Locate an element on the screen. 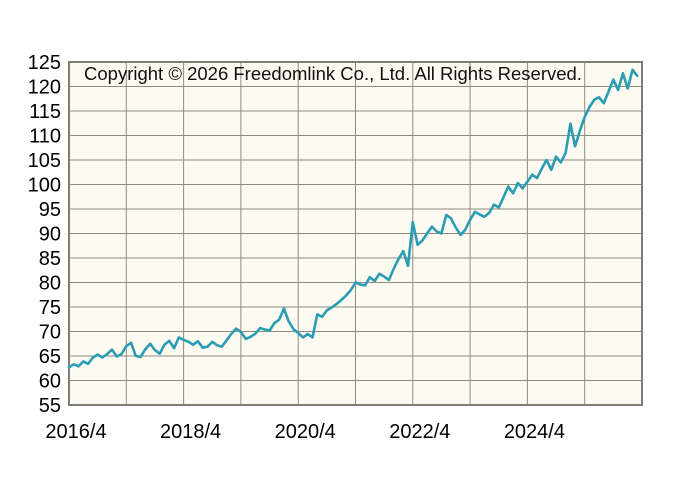 This screenshot has width=700, height=495. x-tick-label: 2020/4 is located at coordinates (305, 432).